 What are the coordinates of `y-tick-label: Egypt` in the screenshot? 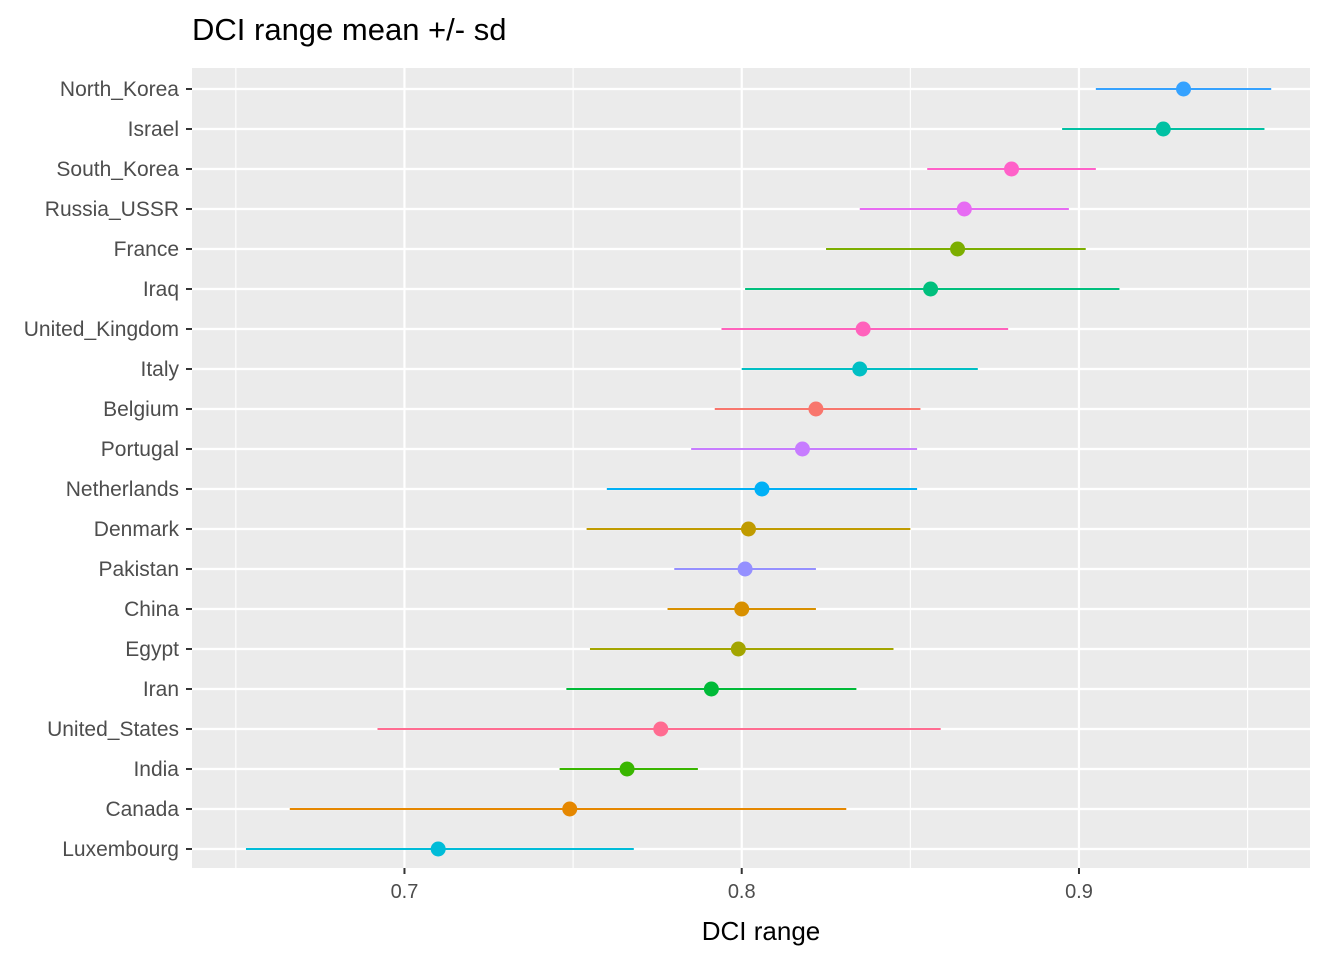 It's located at (152, 649).